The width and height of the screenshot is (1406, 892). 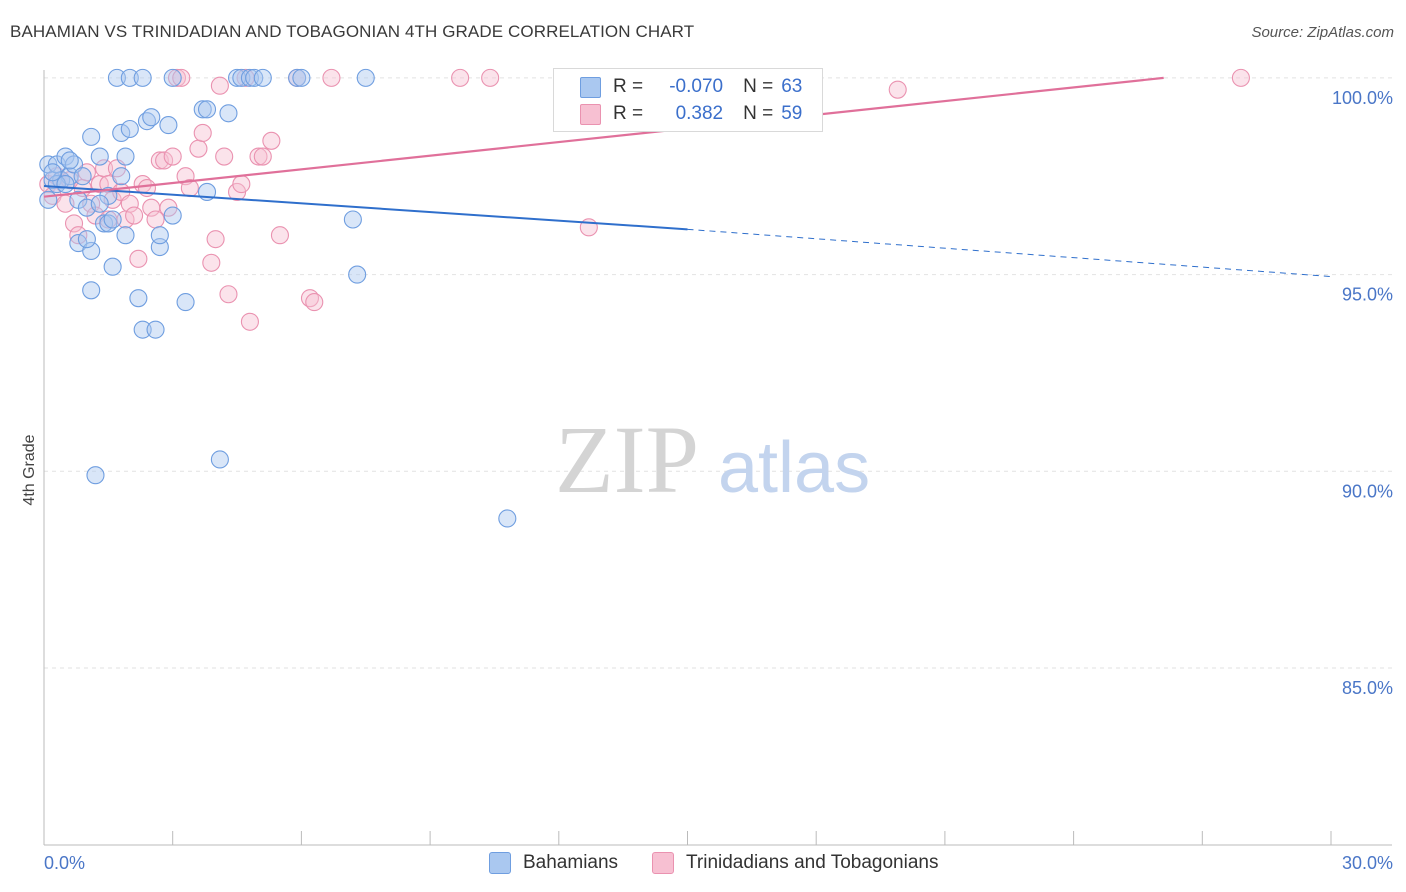 What do you see at coordinates (812, 862) in the screenshot?
I see `legend-label-trinidadians: Trinidadians and Tobagonians` at bounding box center [812, 862].